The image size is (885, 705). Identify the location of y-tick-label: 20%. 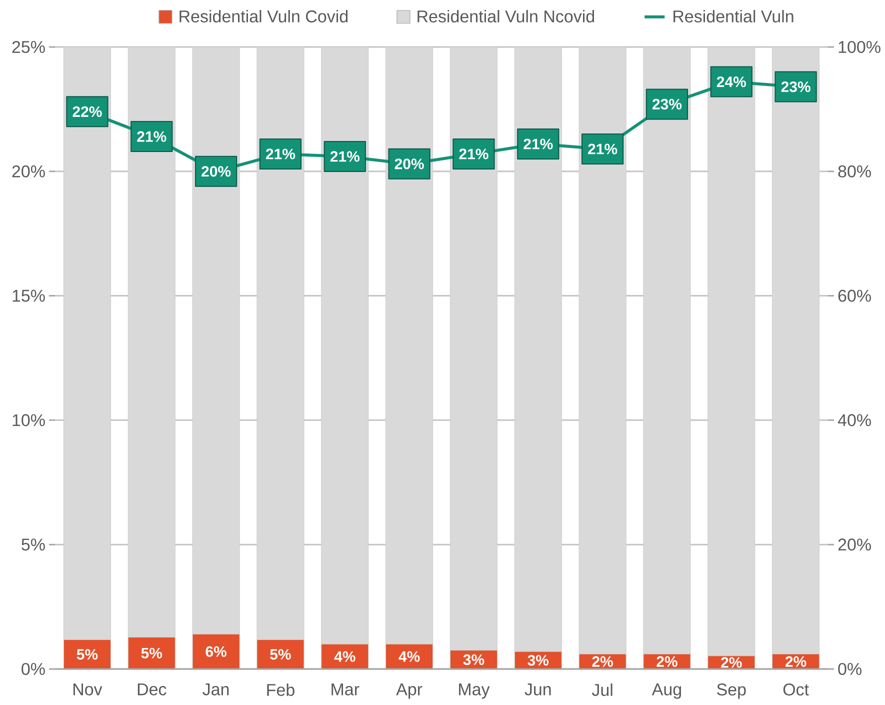
(28, 171).